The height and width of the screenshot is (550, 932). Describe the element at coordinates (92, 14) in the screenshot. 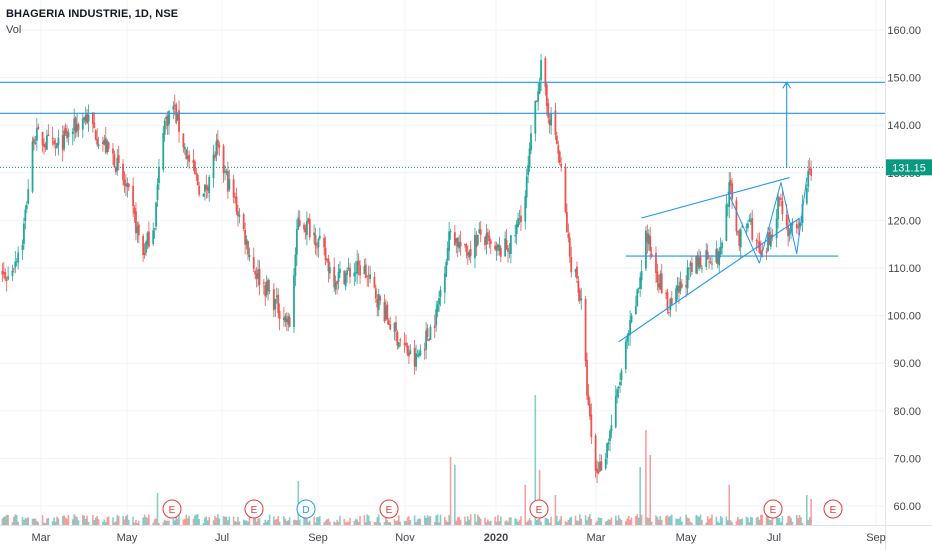

I see `chart-title: BHAGERIA INDUSTRIE, 1D, NSE` at that location.